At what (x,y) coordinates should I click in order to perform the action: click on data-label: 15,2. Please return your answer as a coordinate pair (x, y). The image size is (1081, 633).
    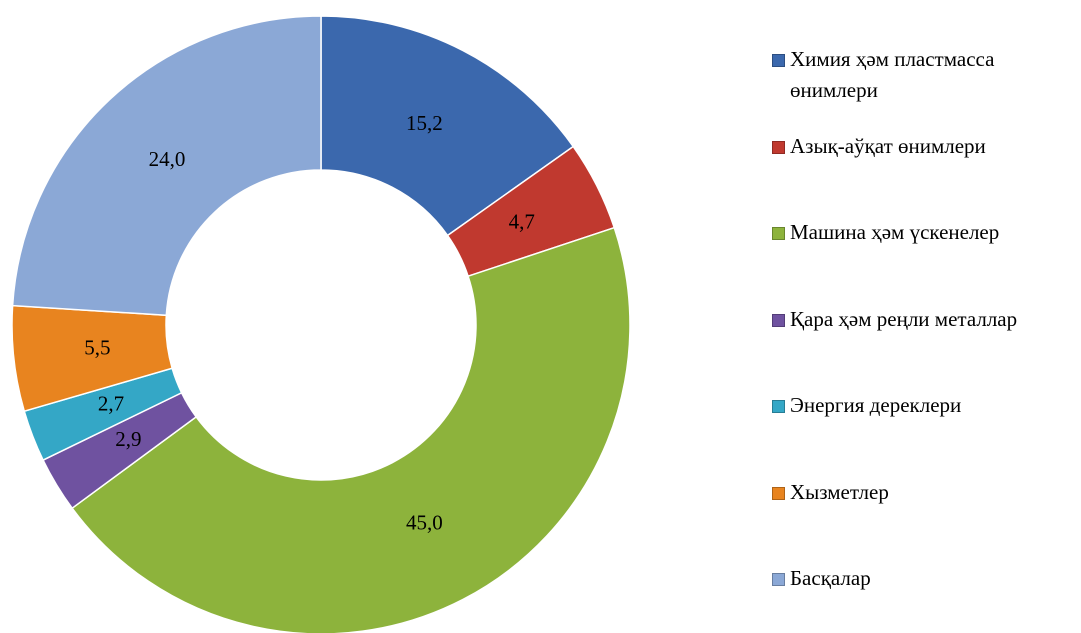
    Looking at the image, I should click on (424, 123).